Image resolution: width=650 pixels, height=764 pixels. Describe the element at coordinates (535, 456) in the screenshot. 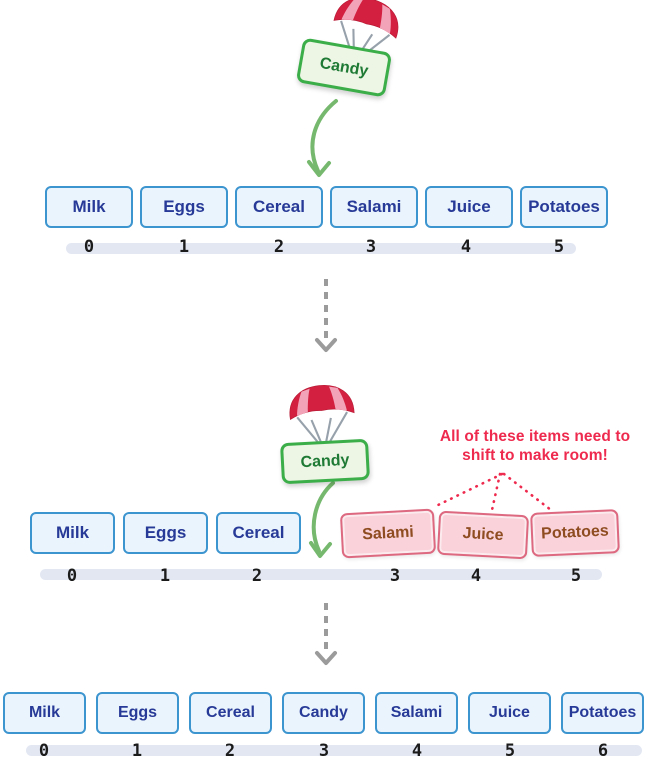

I see `annotation-line2: shift to make room!` at that location.